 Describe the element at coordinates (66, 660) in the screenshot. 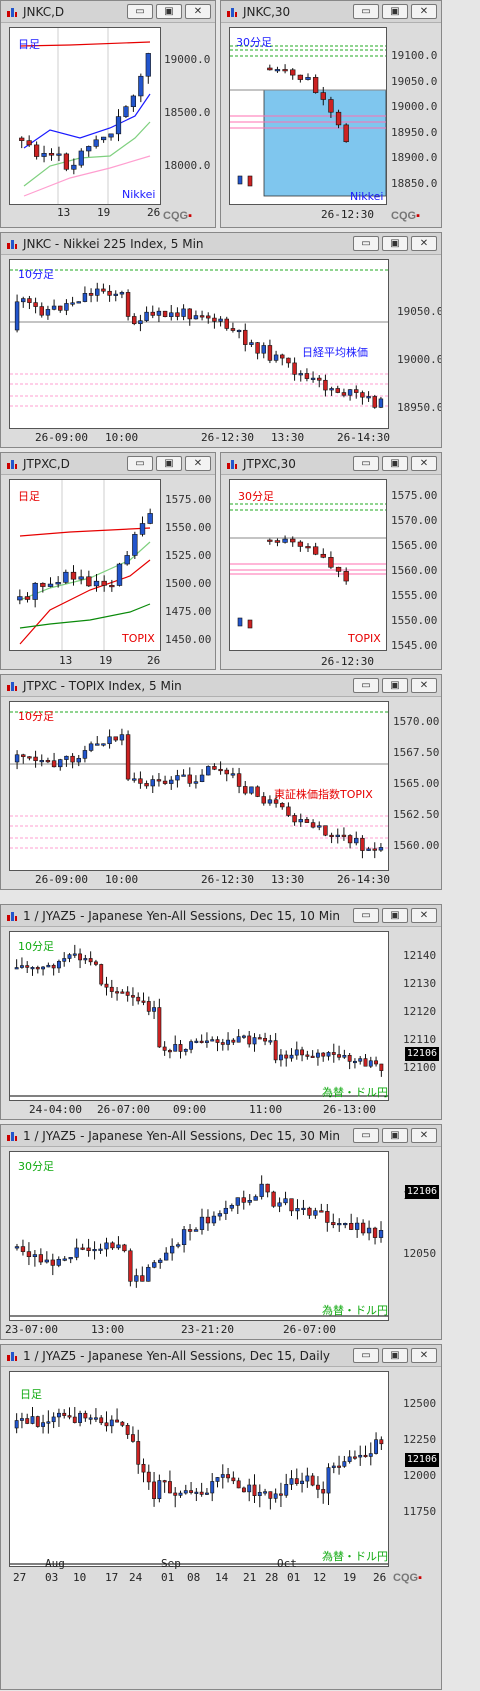

I see `time-tick-label: 13` at that location.